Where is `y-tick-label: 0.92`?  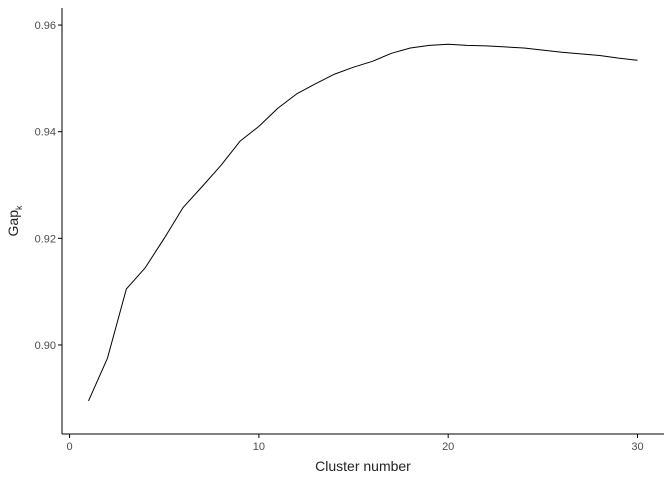
y-tick-label: 0.92 is located at coordinates (45, 239).